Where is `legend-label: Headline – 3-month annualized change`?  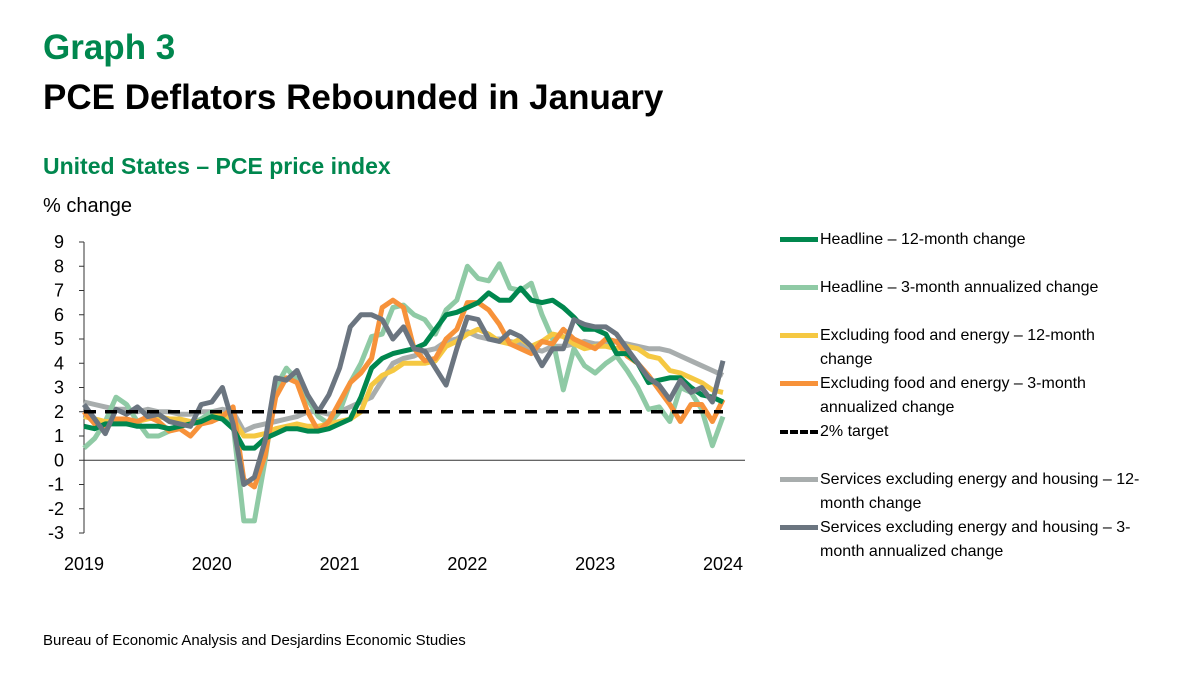
legend-label: Headline – 3-month annualized change is located at coordinates (959, 287).